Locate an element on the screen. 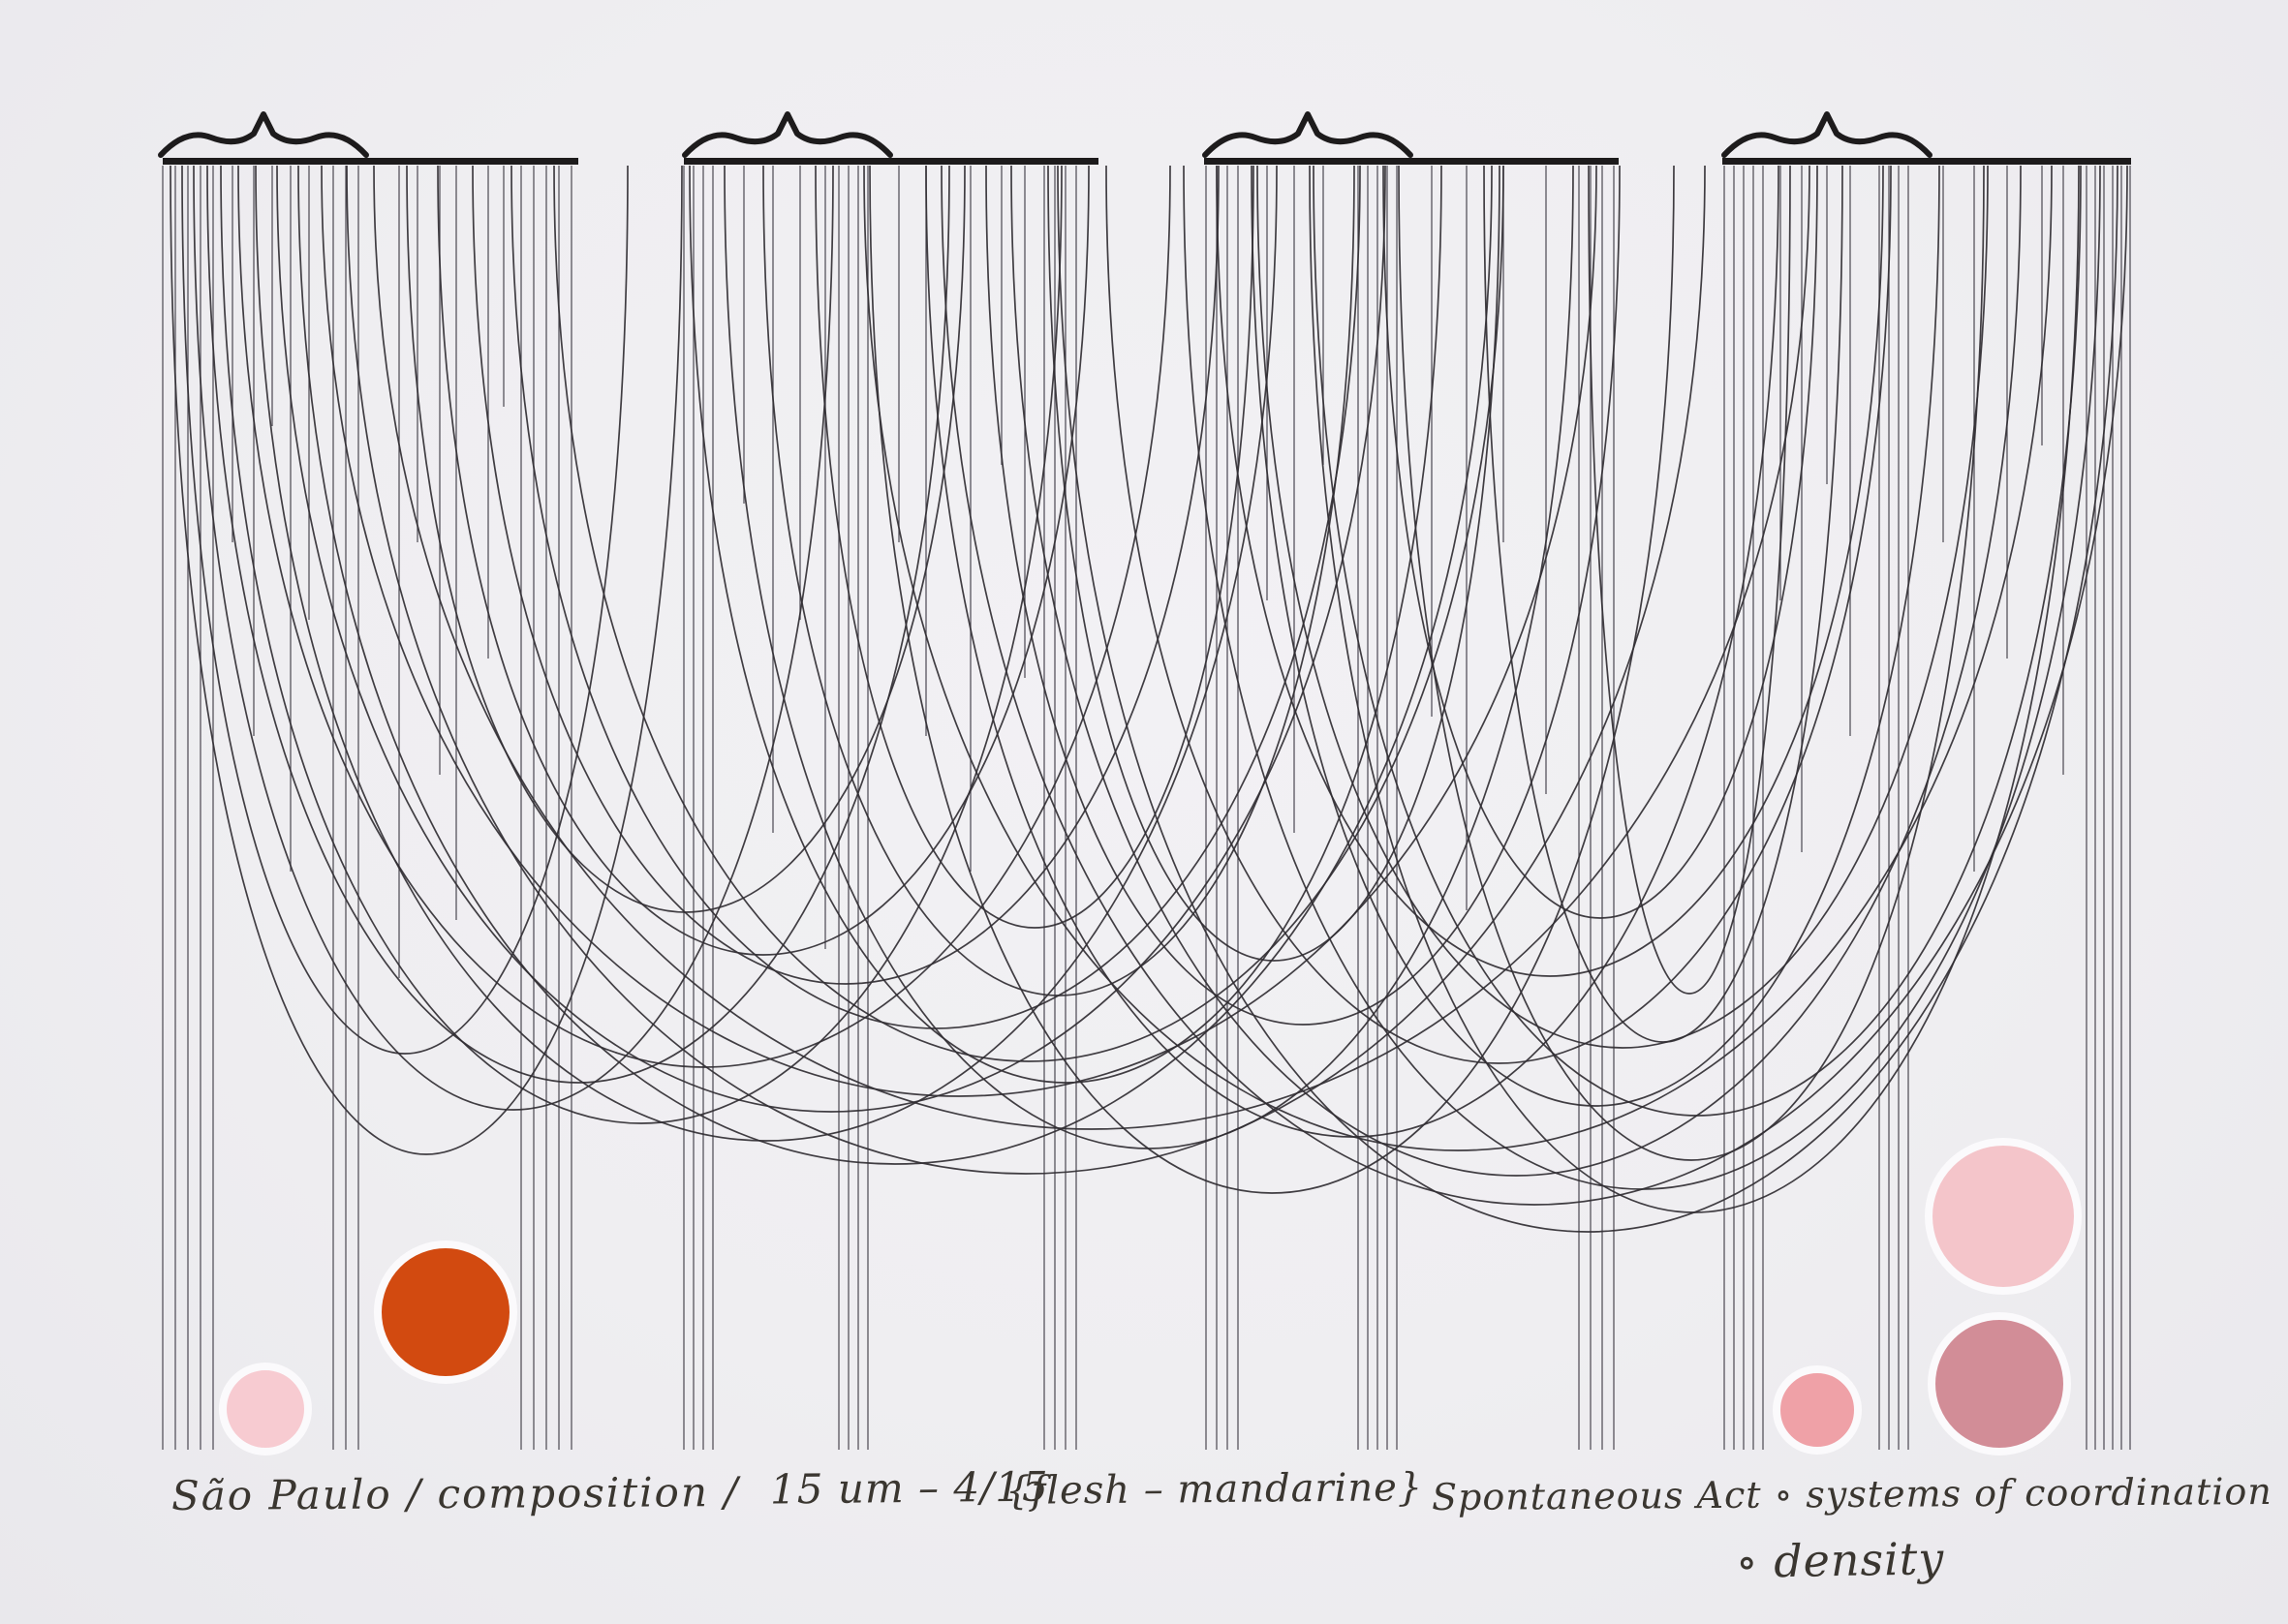 Image resolution: width=2288 pixels, height=1624 pixels. caption-location: São Paulo / composition / is located at coordinates (455, 1493).